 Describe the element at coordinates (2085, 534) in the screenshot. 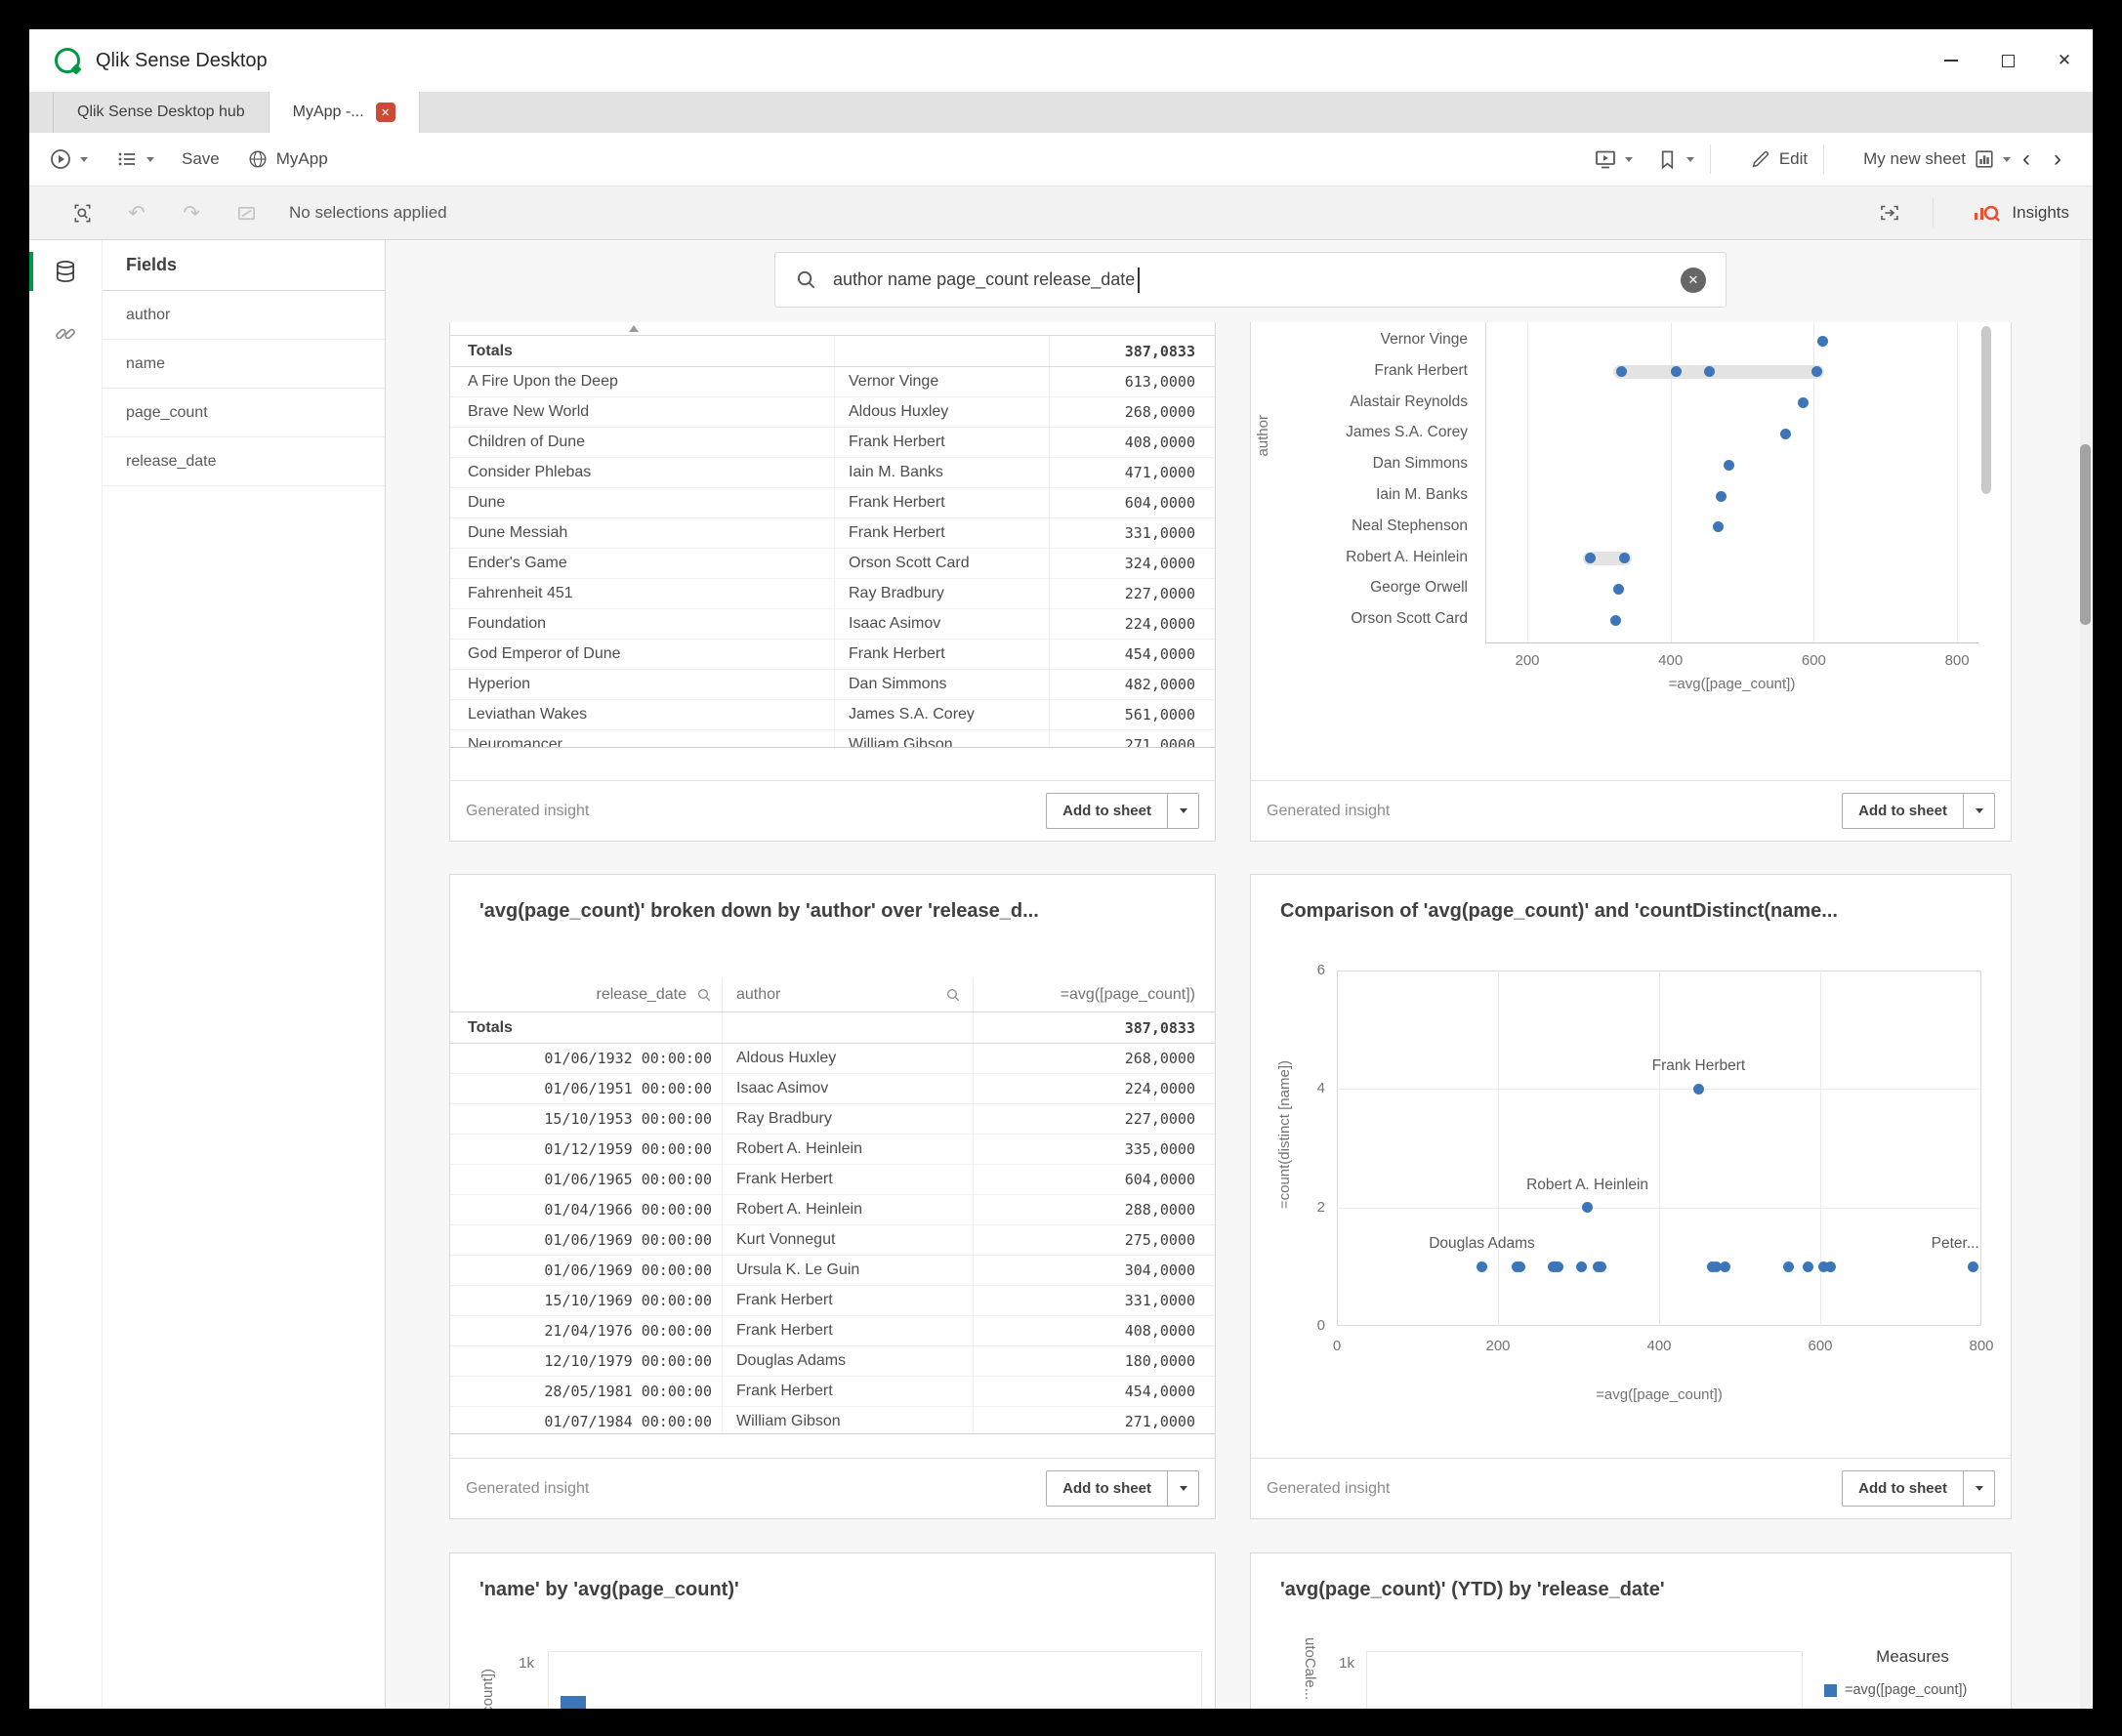

I see `vertical-scrollbar` at that location.